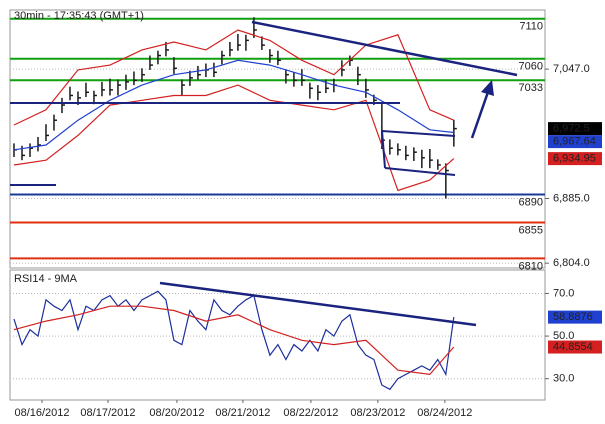  I want to click on level-label: 7033, so click(531, 88).